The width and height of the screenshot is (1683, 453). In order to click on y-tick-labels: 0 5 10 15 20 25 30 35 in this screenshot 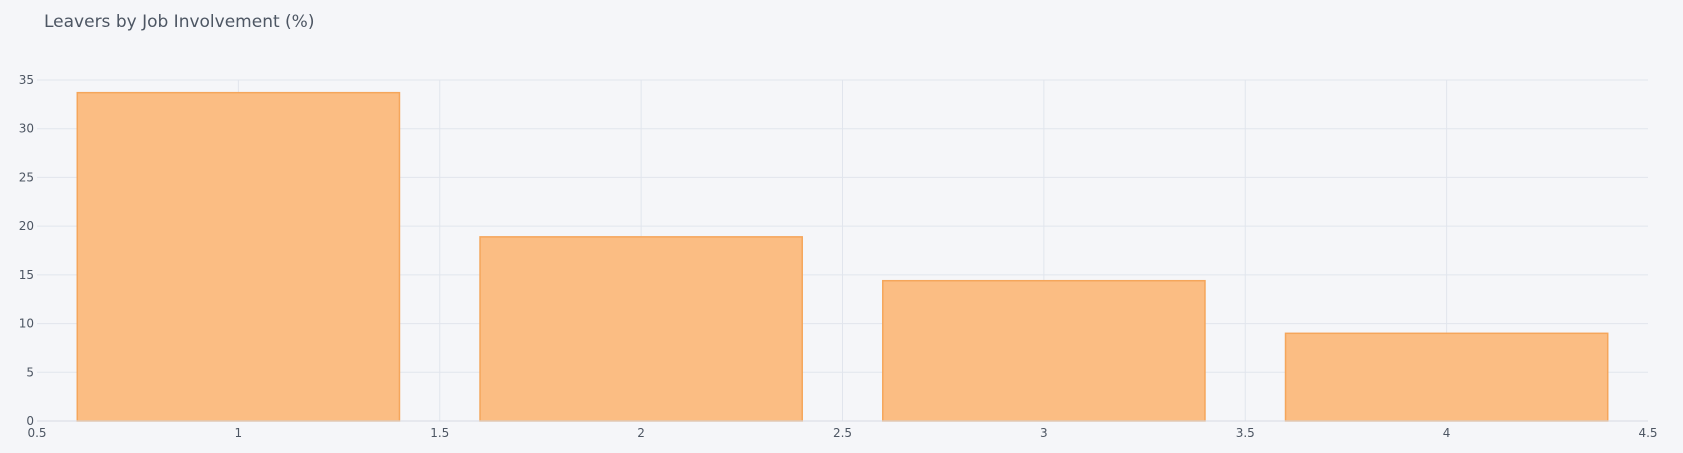, I will do `click(26, 250)`.